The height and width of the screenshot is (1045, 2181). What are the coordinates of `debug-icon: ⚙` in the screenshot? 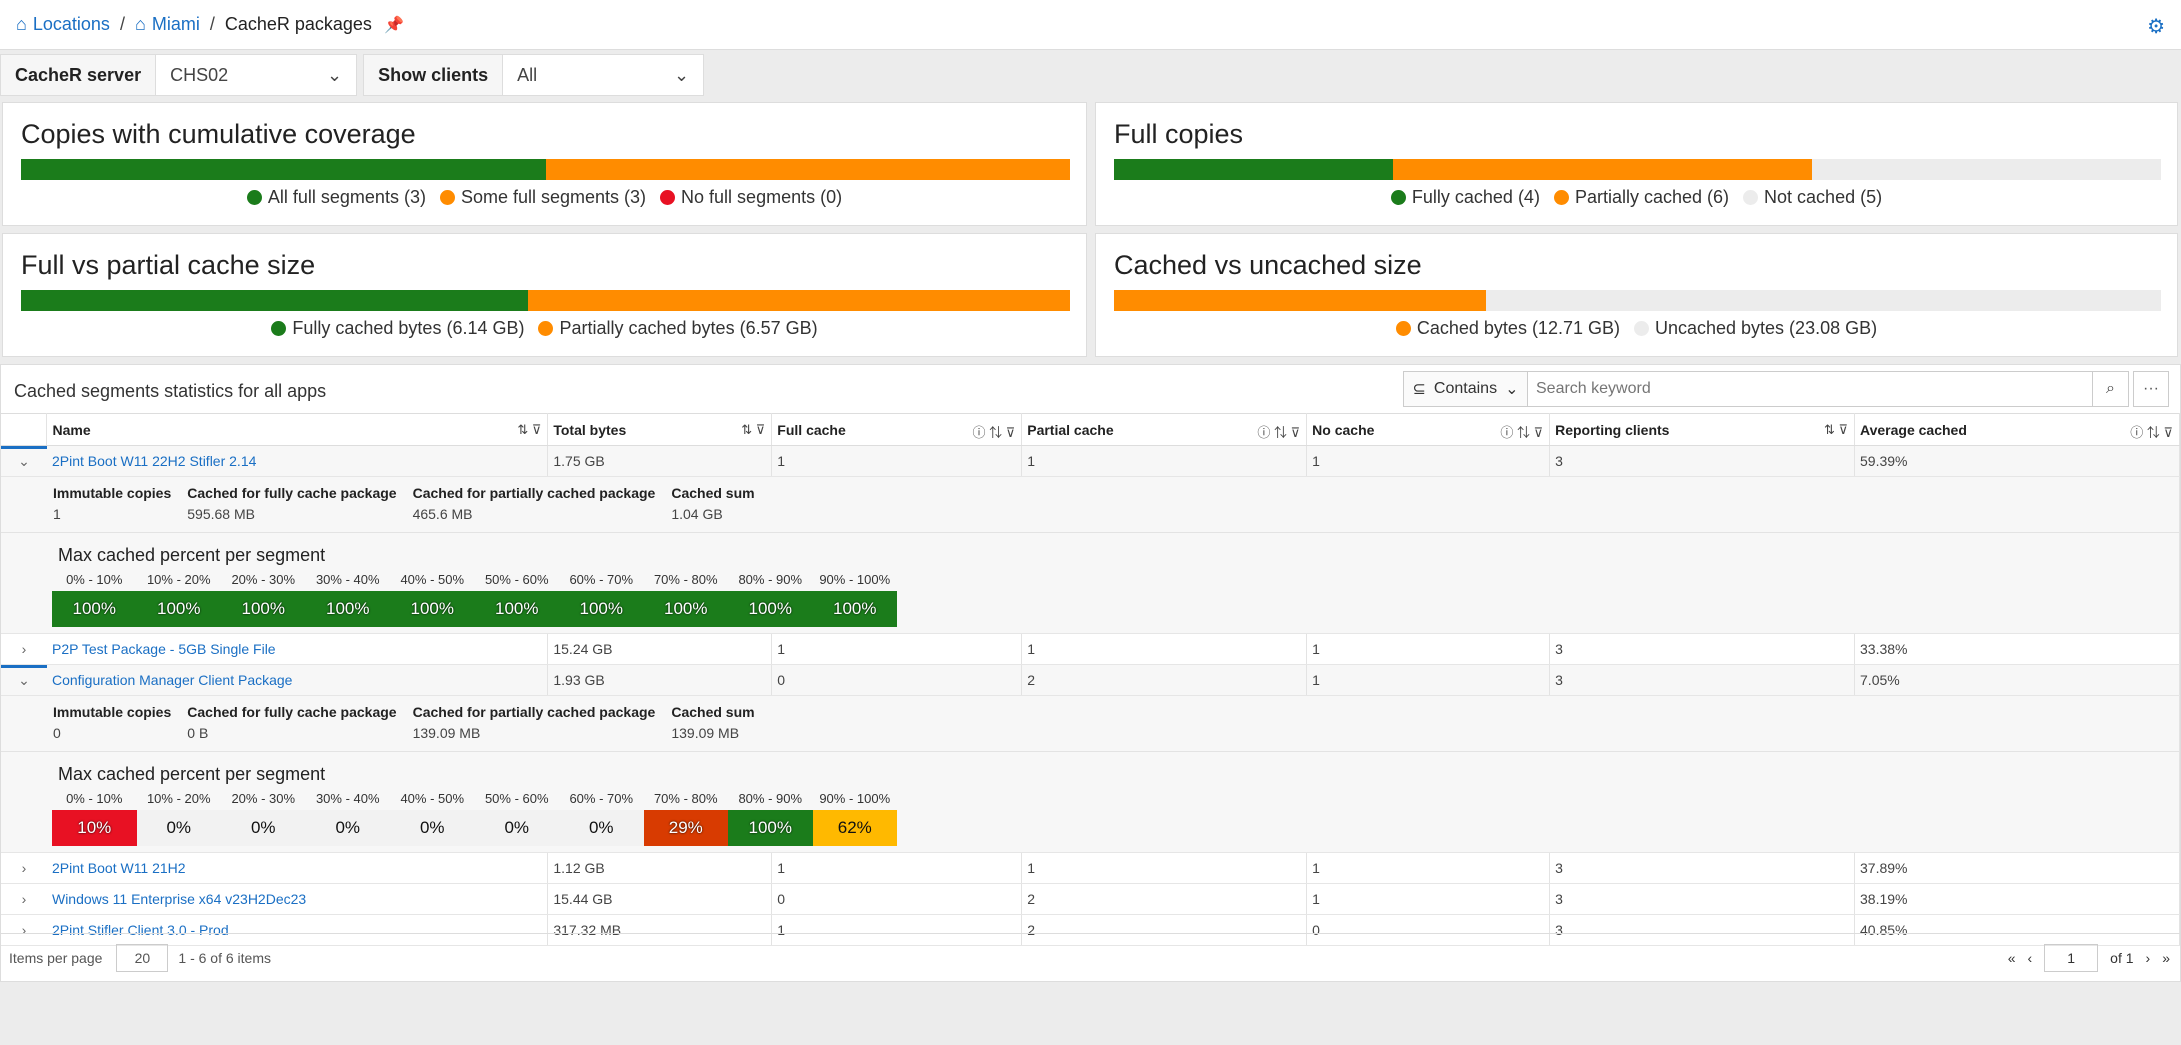 It's located at (2156, 27).